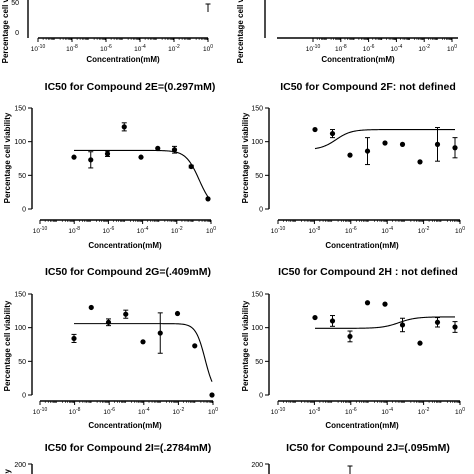 The image size is (474, 474). What do you see at coordinates (368, 448) in the screenshot?
I see `chart-title: IC50 for Compound 2J=(.095mM)` at bounding box center [368, 448].